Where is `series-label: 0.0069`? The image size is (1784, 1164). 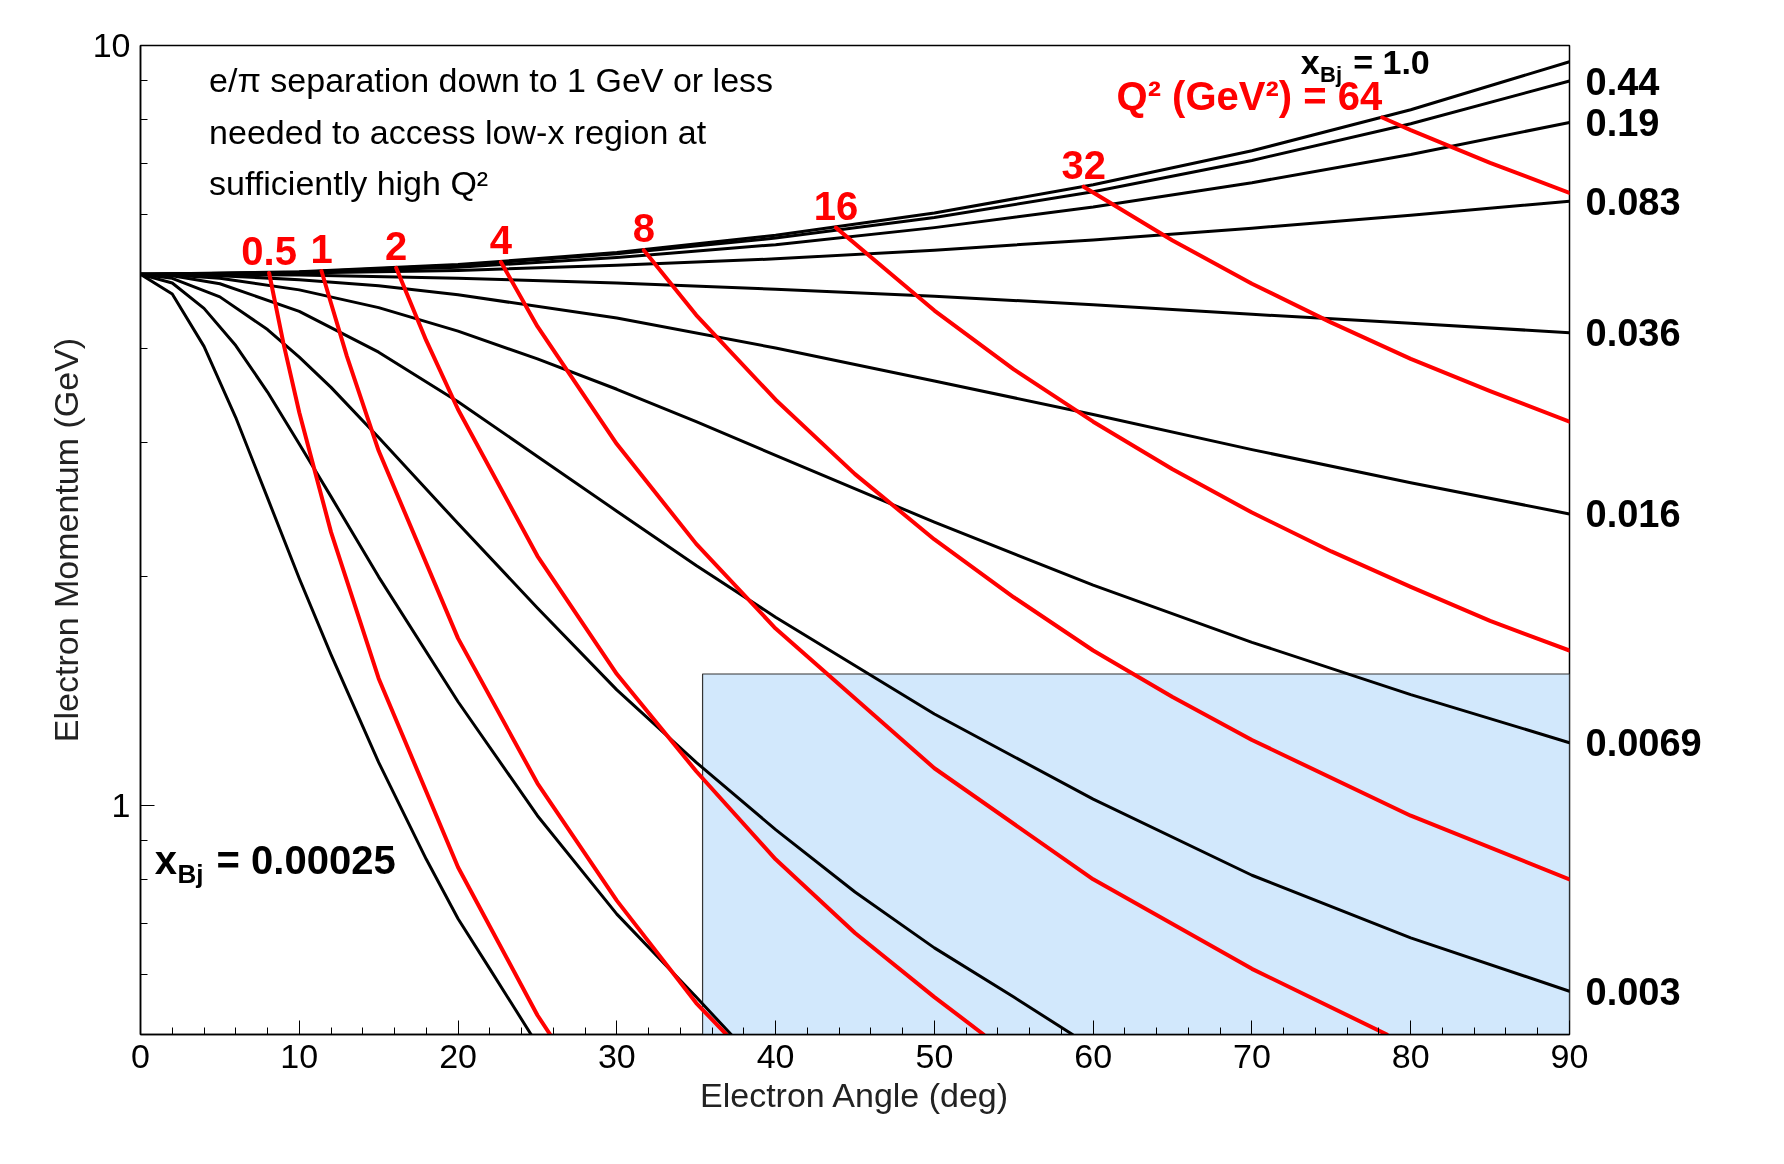 series-label: 0.0069 is located at coordinates (1643, 743).